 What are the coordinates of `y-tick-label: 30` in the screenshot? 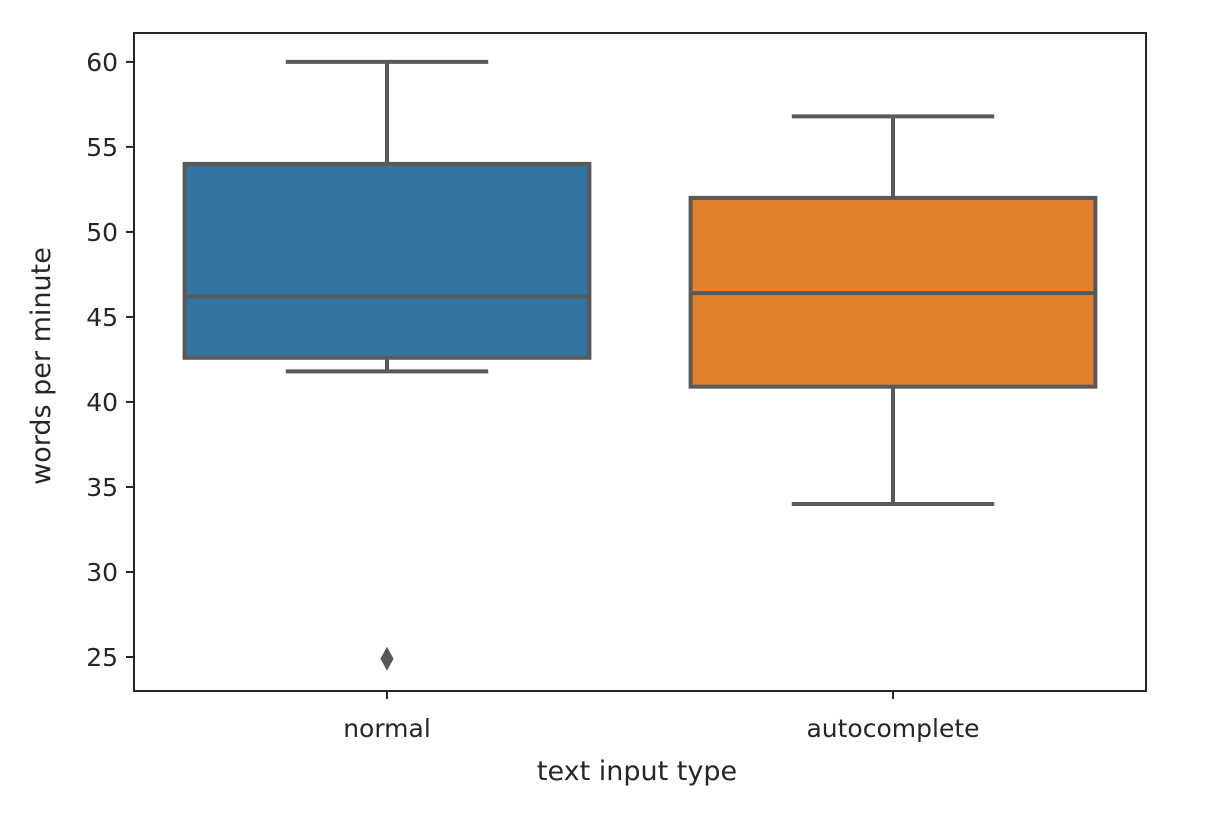 It's located at (102, 572).